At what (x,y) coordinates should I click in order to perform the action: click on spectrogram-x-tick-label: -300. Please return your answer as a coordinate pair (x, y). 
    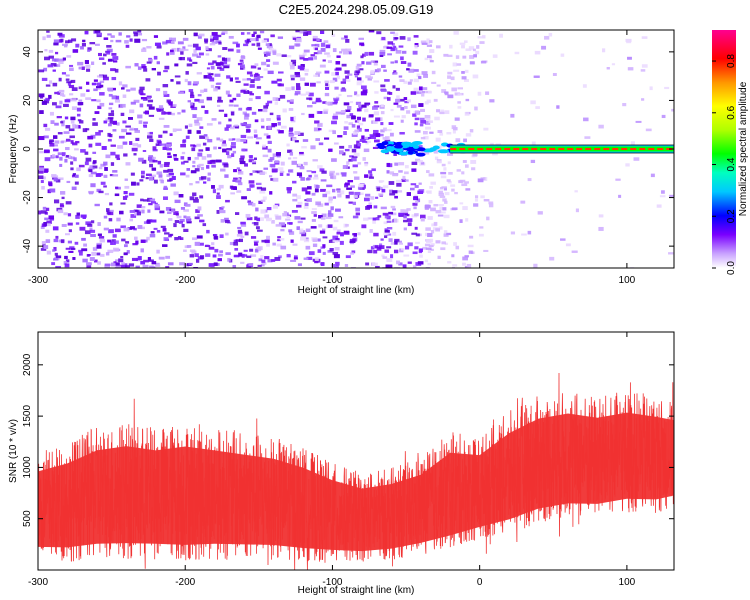
    Looking at the image, I should click on (38, 280).